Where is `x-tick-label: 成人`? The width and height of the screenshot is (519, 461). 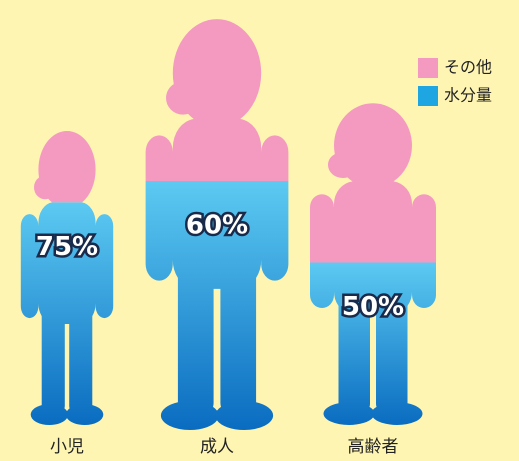 x-tick-label: 成人 is located at coordinates (217, 447).